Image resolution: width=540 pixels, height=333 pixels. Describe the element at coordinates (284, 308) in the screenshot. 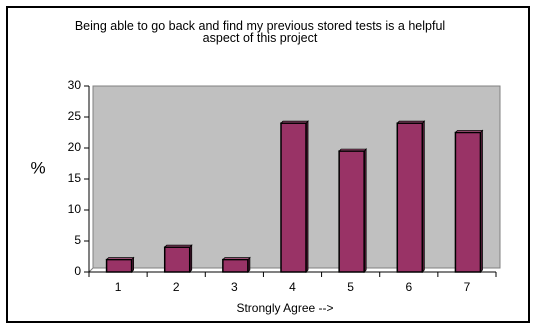

I see `x-axis-label: Strongly Agree -->` at that location.